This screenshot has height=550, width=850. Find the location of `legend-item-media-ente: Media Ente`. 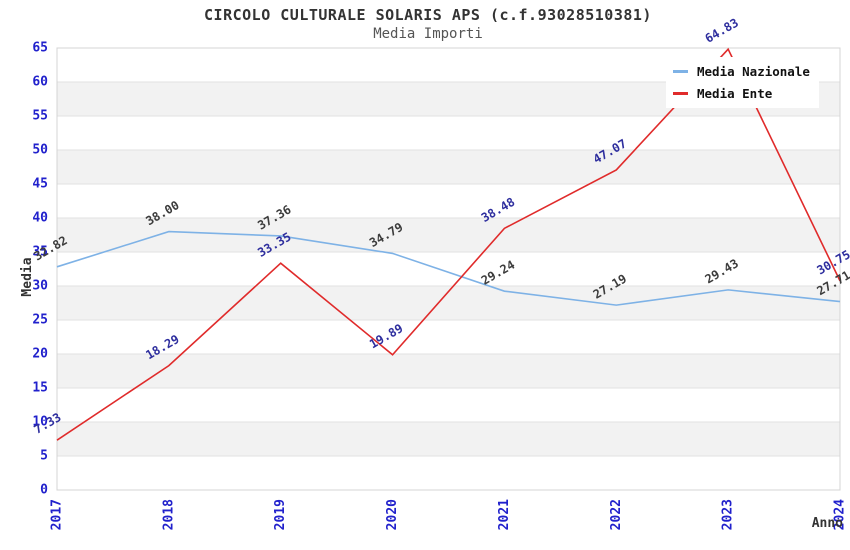

legend-item-media-ente: Media Ente is located at coordinates (741, 93).